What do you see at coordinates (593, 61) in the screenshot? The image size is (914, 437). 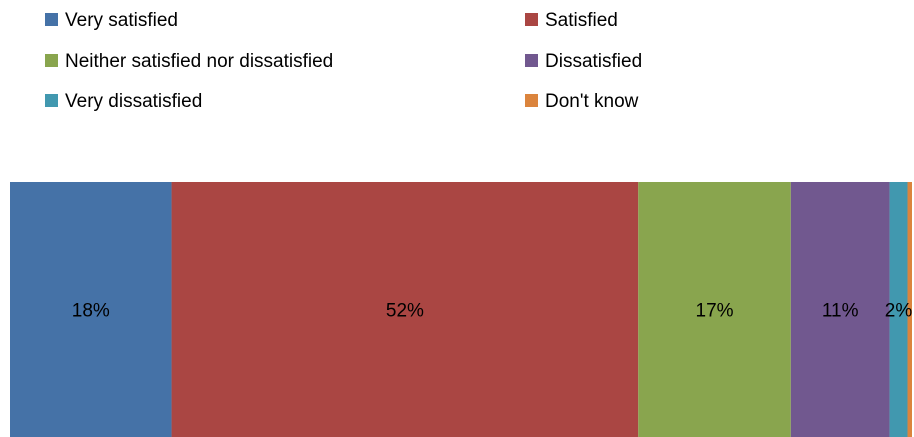 I see `legend-label: Dissatisfied` at bounding box center [593, 61].